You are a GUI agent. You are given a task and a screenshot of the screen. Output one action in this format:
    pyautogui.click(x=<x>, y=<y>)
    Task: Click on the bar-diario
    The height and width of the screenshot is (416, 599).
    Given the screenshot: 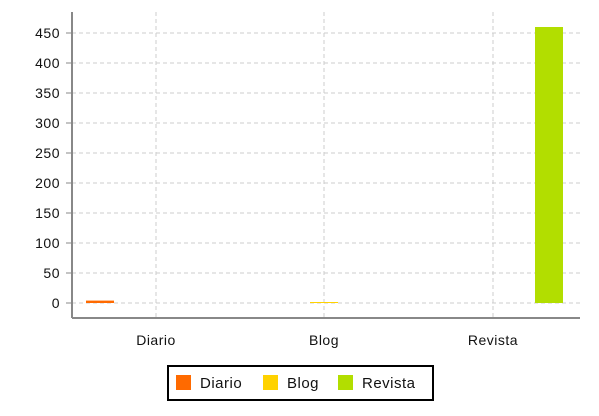 What is the action you would take?
    pyautogui.click(x=100, y=301)
    